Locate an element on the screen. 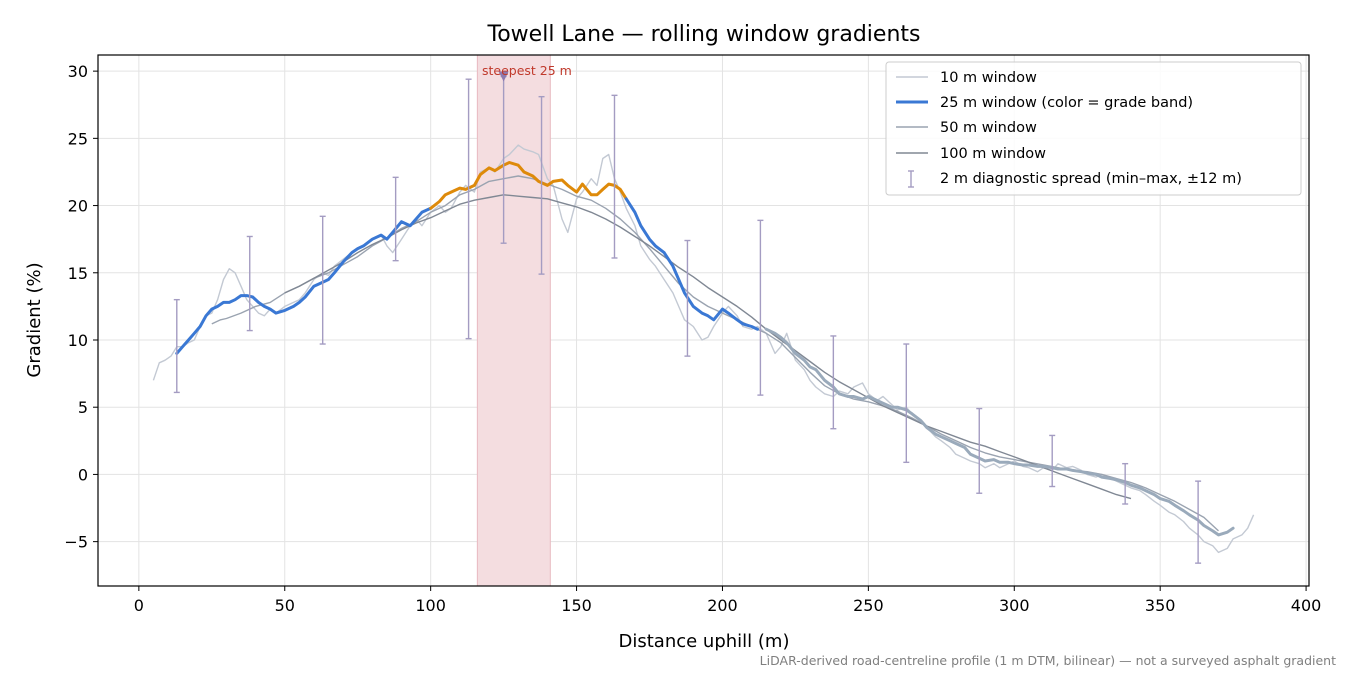 Image resolution: width=1350 pixels, height=675 pixels. y-tick-label: 15 is located at coordinates (78, 273).